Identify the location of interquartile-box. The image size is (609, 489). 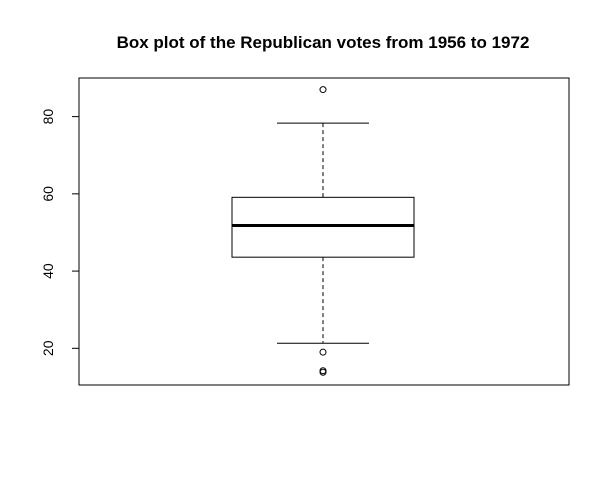
(323, 227).